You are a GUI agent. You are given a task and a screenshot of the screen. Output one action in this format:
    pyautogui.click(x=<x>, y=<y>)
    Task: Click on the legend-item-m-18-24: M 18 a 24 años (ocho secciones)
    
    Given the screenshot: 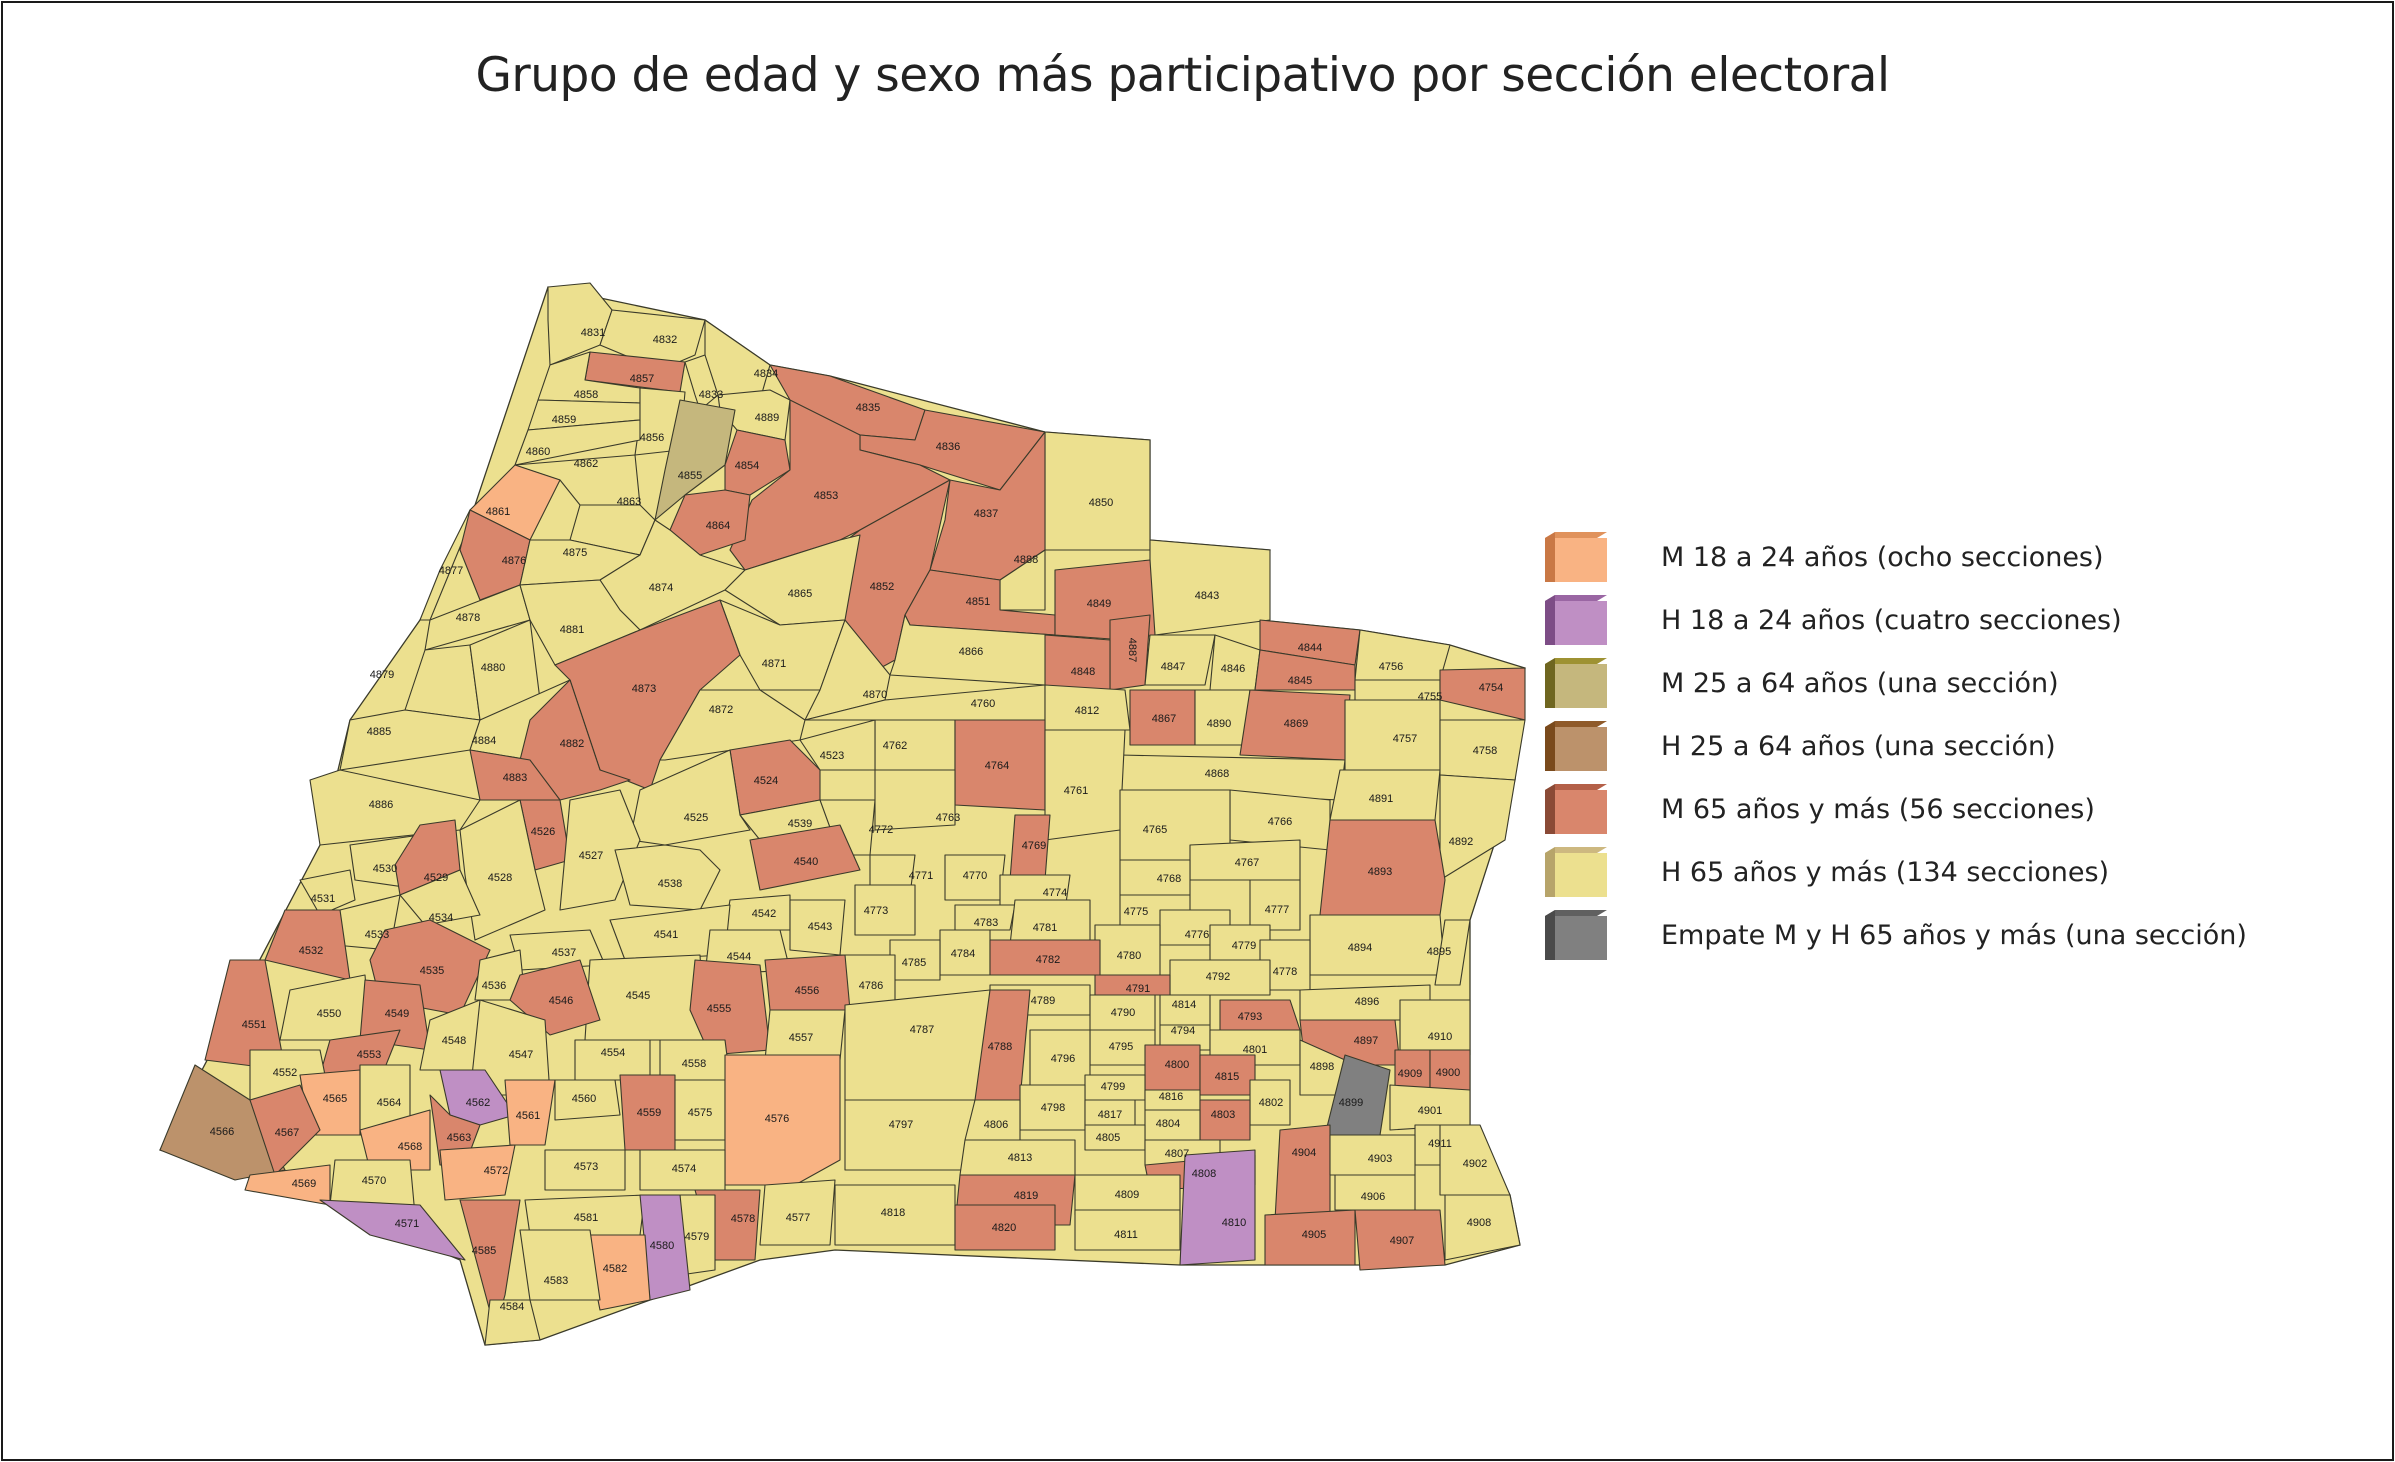 What is the action you would take?
    pyautogui.click(x=1824, y=557)
    